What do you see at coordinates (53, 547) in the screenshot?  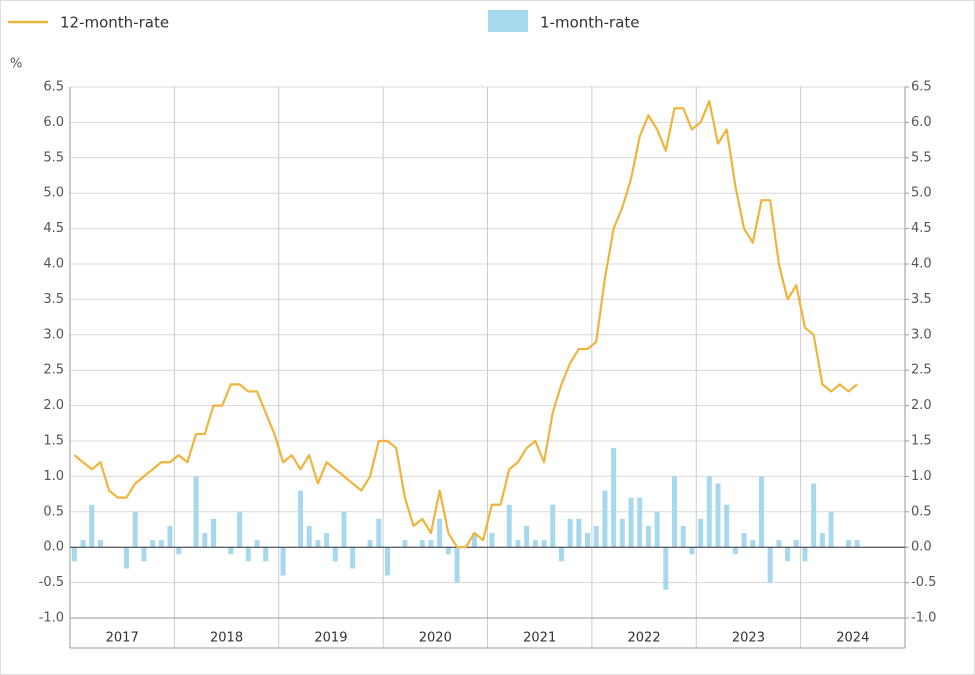 I see `y-tick-label: 0.0` at bounding box center [53, 547].